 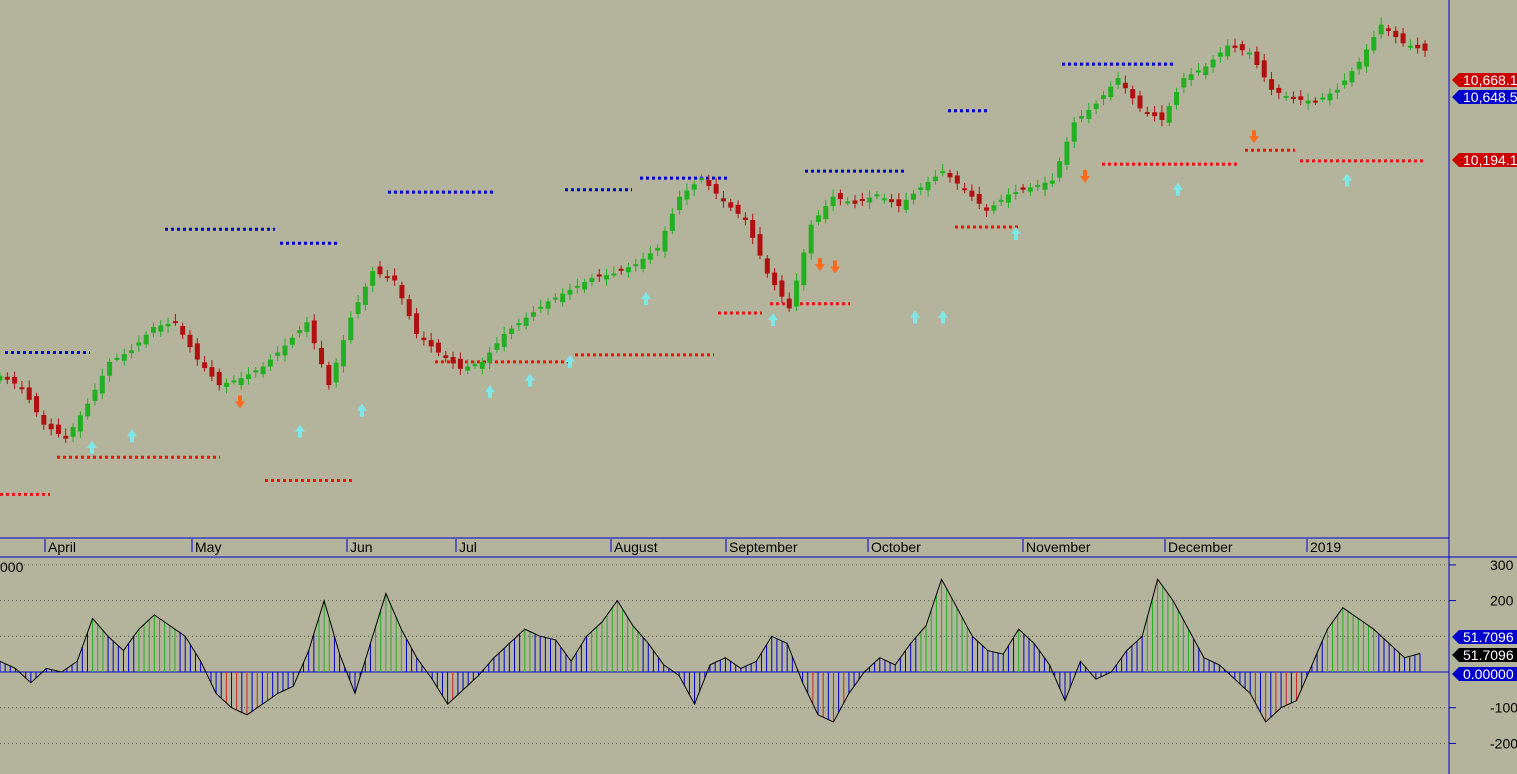 What do you see at coordinates (1488, 674) in the screenshot?
I see `osc-tag-label: 0.00000` at bounding box center [1488, 674].